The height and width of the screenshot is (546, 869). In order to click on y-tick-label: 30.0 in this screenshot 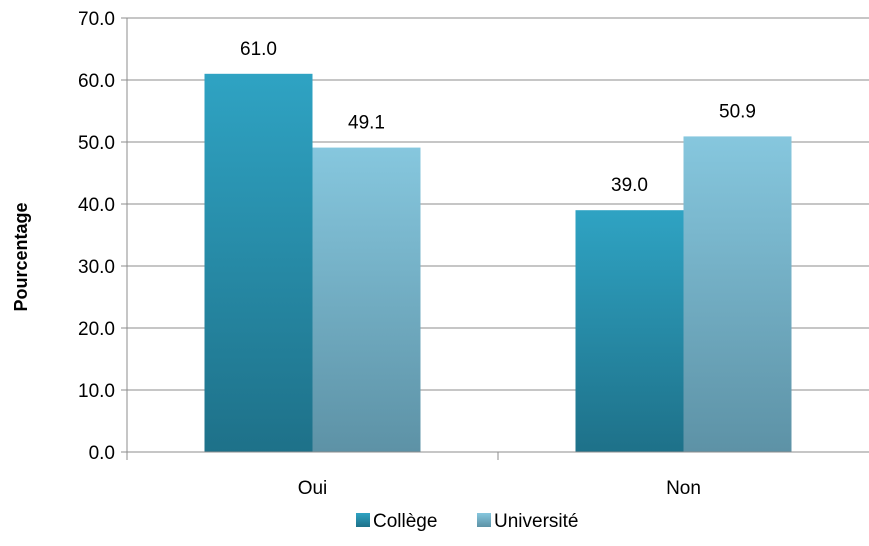, I will do `click(96, 267)`.